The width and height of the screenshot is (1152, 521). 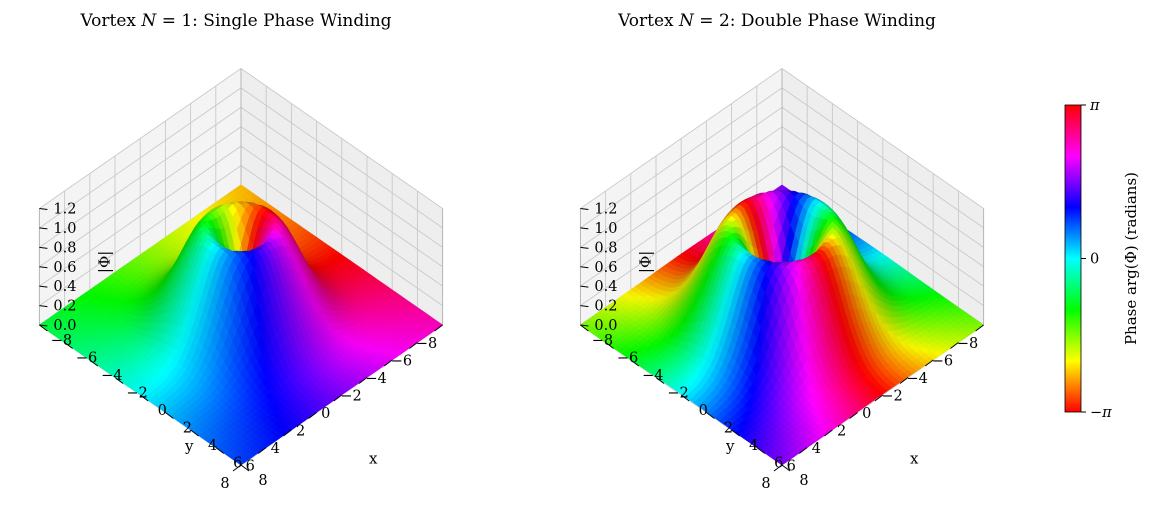 I want to click on y-tick-label: −8, so click(x=602, y=341).